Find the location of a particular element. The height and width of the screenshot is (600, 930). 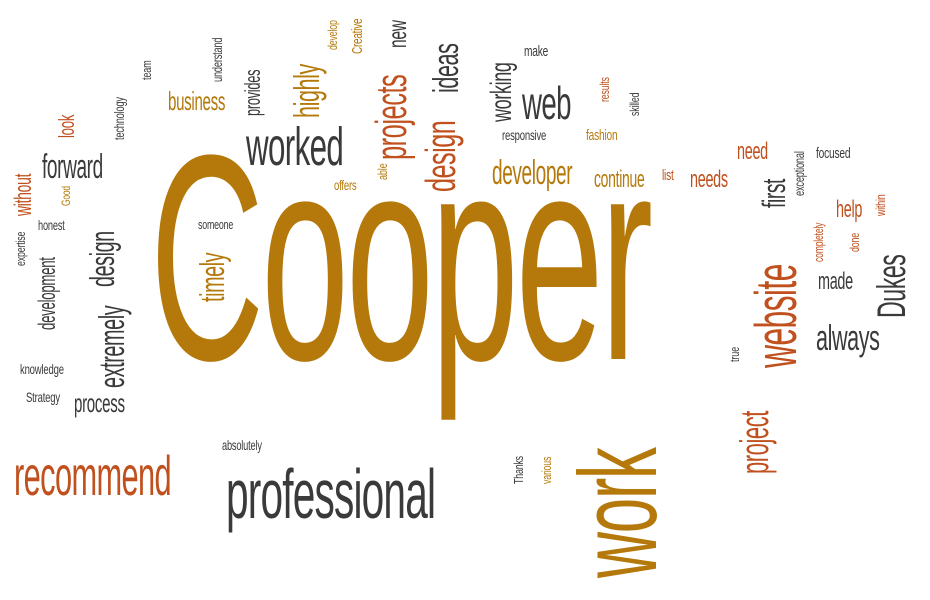

word-always: always is located at coordinates (848, 337).